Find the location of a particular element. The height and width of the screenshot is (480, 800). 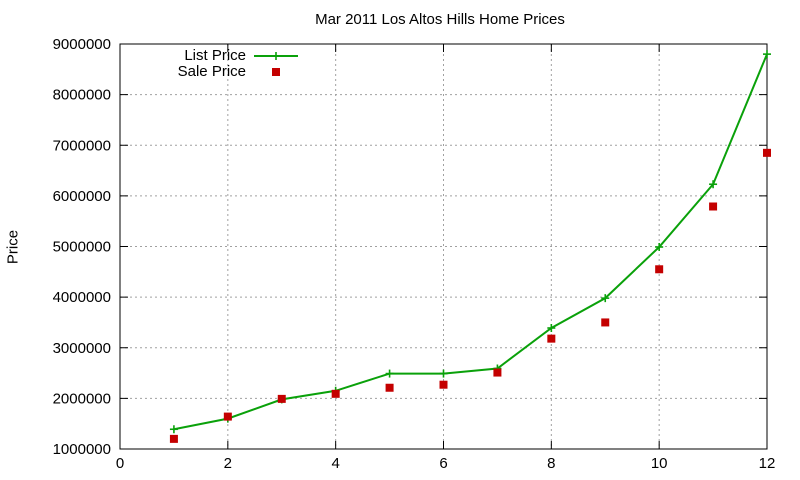

y-tick-label: 1000000 is located at coordinates (82, 449).